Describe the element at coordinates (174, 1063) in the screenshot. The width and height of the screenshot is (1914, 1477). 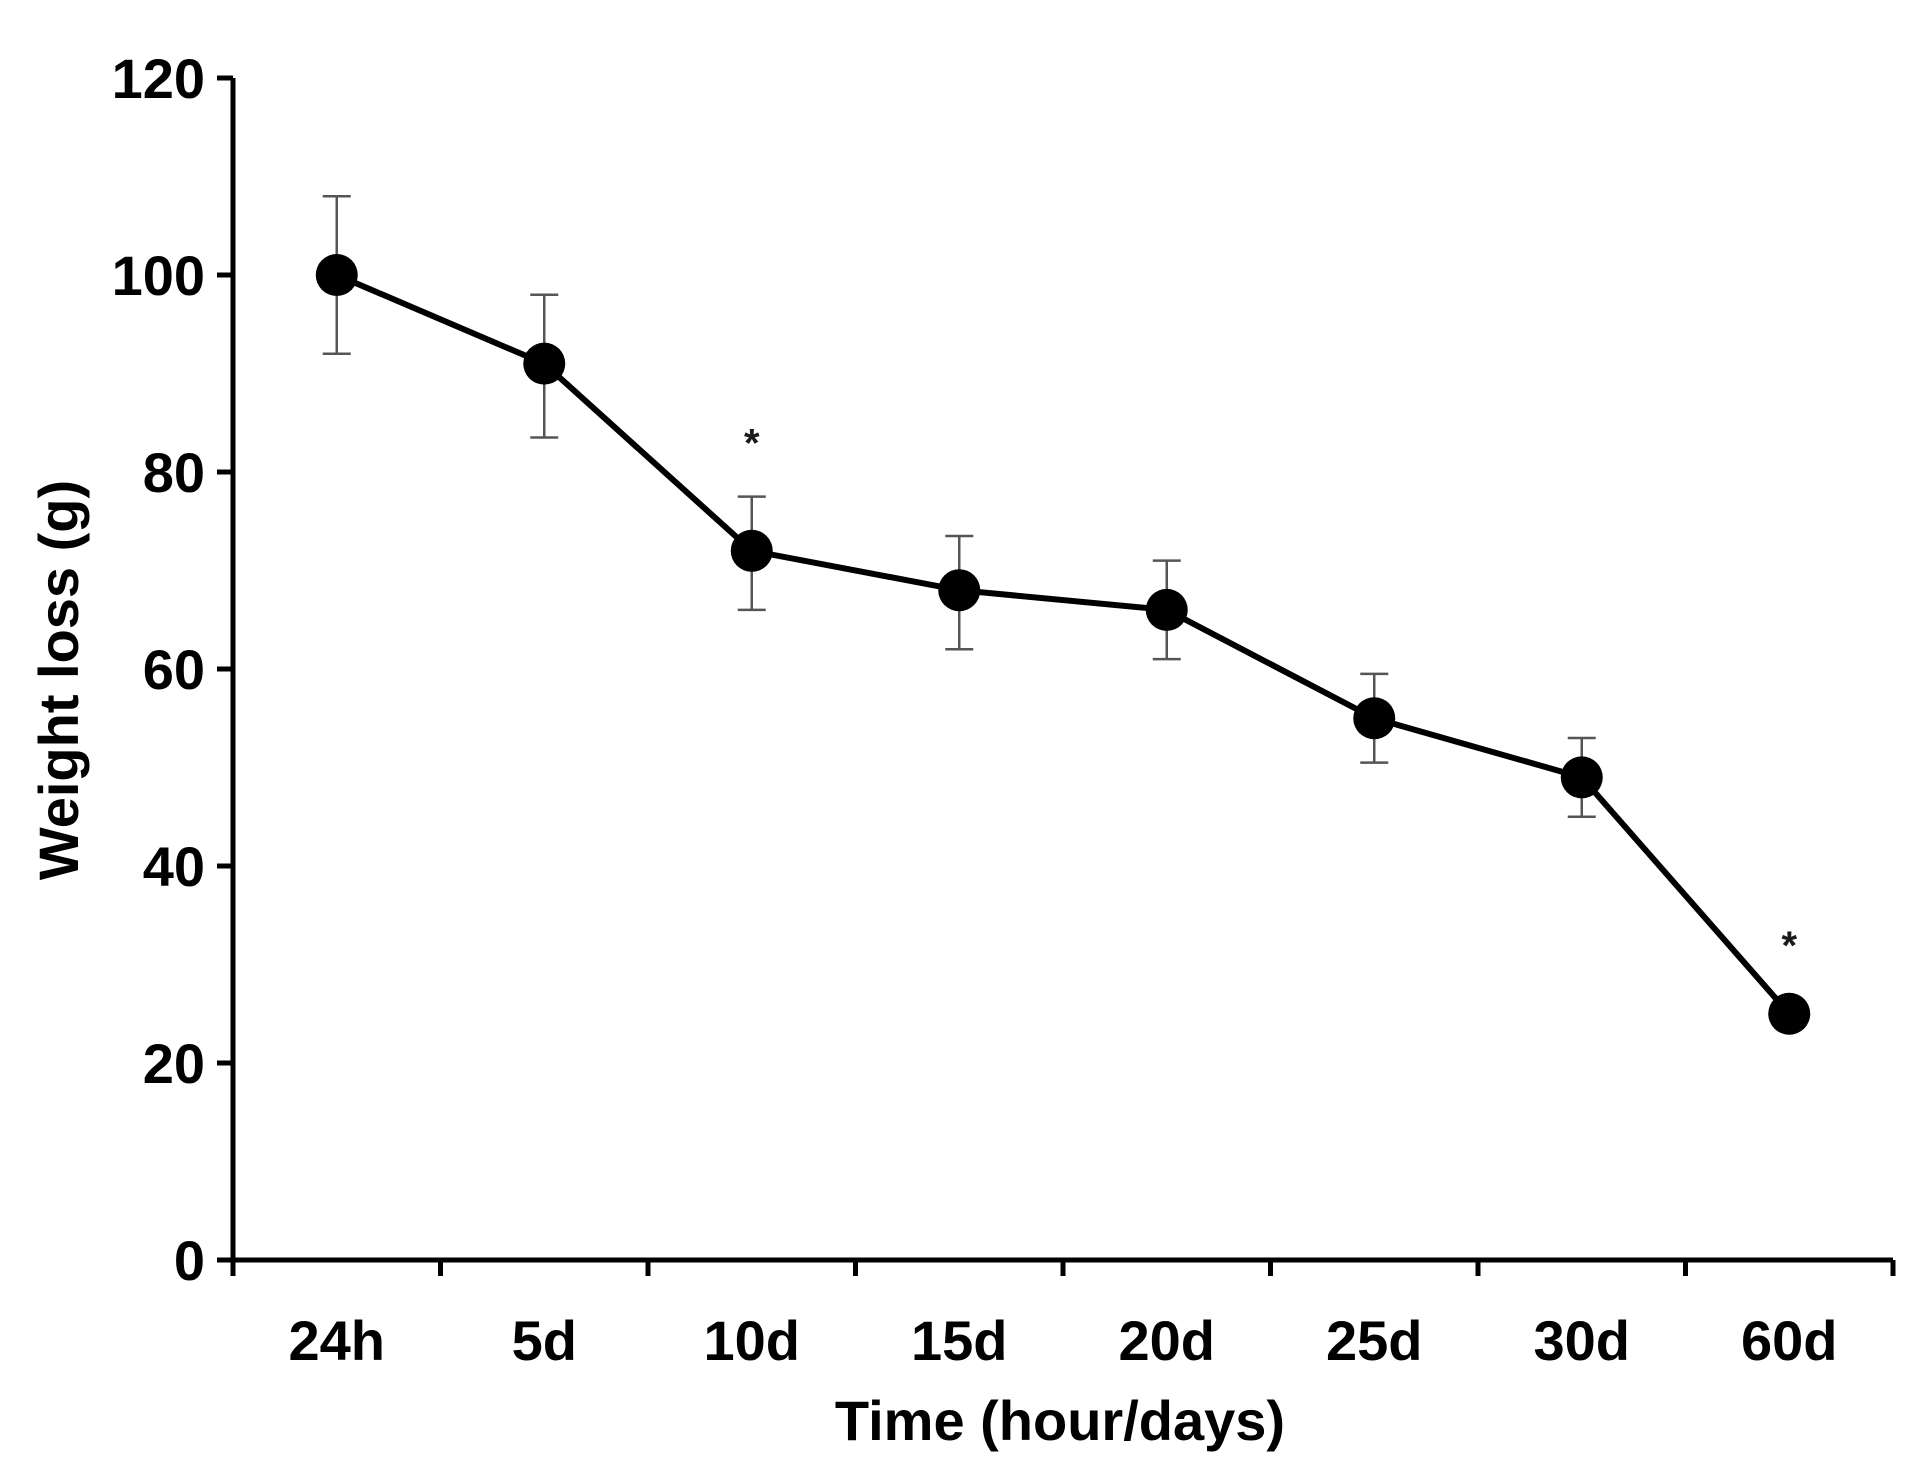
I see `y-tick-label: 20` at that location.